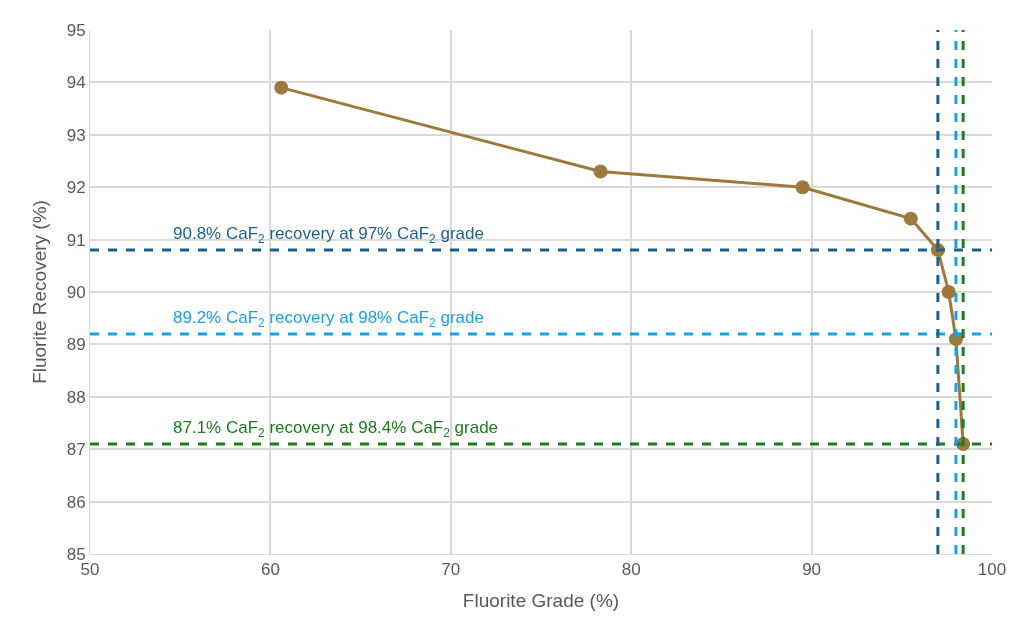 Image resolution: width=1032 pixels, height=634 pixels. I want to click on y-tick-label: 95, so click(76, 30).